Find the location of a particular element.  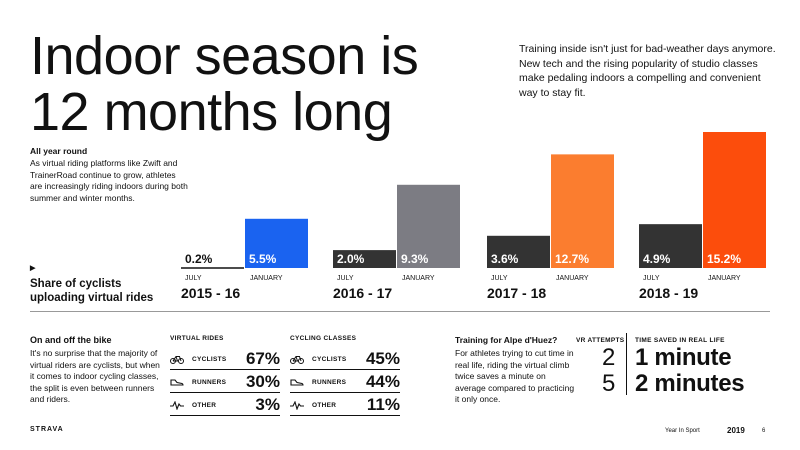

data-label-january: 12.7% is located at coordinates (572, 259).